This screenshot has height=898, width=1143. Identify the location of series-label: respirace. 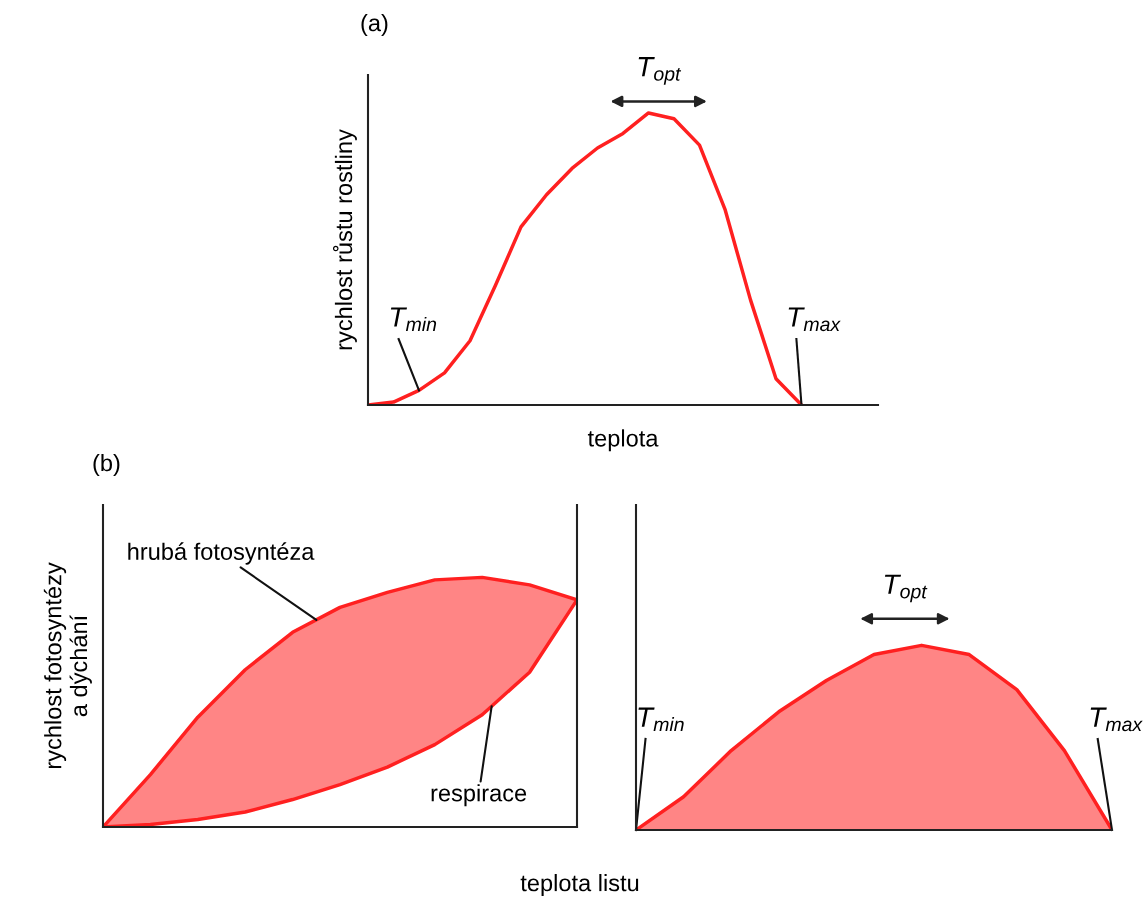
(479, 795).